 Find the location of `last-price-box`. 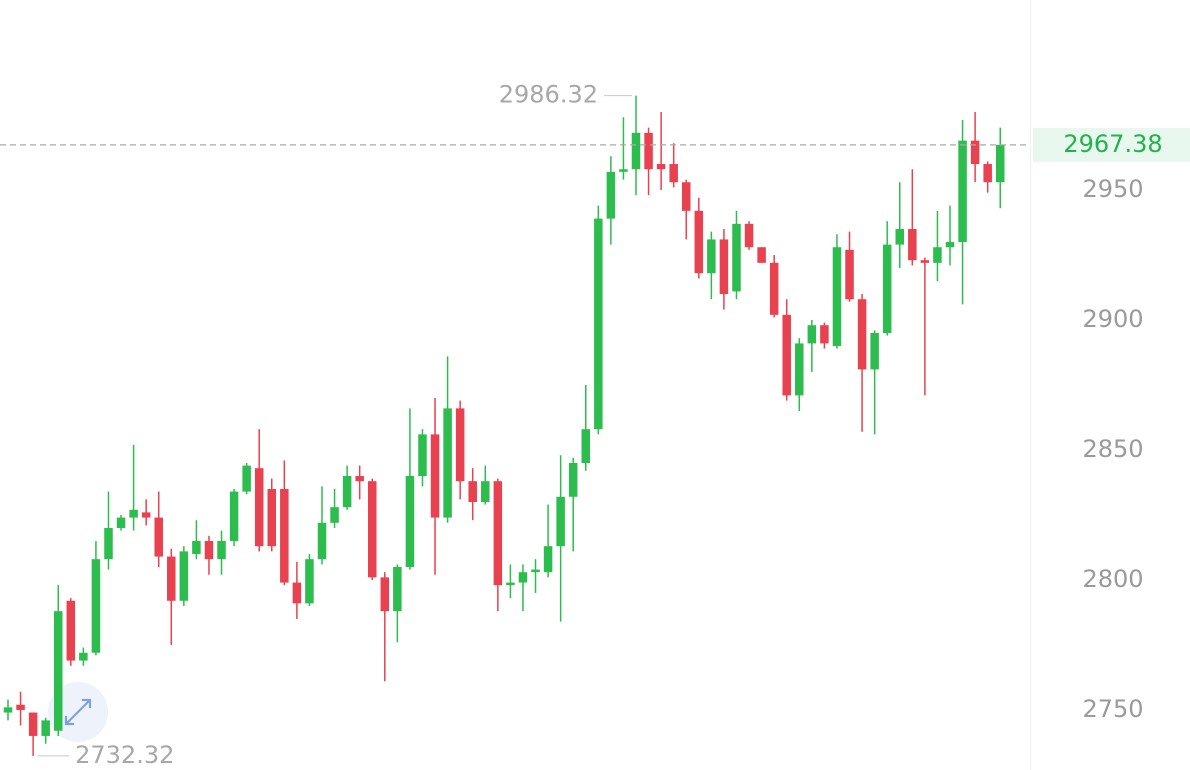

last-price-box is located at coordinates (1111, 144).